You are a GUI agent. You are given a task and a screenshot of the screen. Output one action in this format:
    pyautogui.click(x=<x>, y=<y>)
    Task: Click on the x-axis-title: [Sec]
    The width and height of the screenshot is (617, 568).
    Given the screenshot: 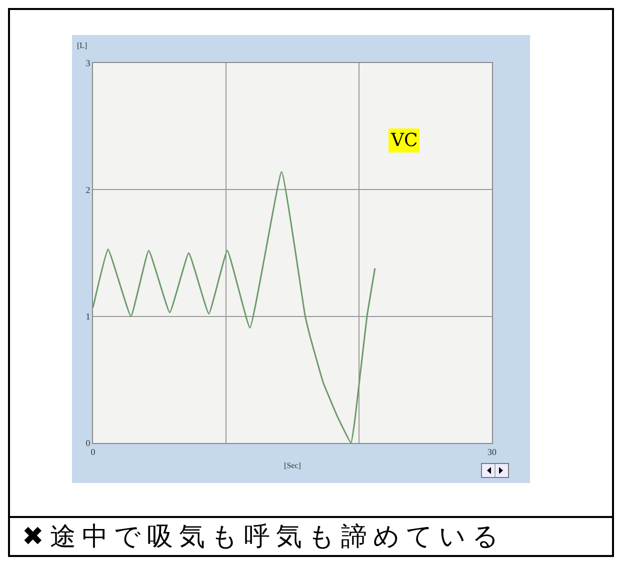 What is the action you would take?
    pyautogui.click(x=293, y=465)
    